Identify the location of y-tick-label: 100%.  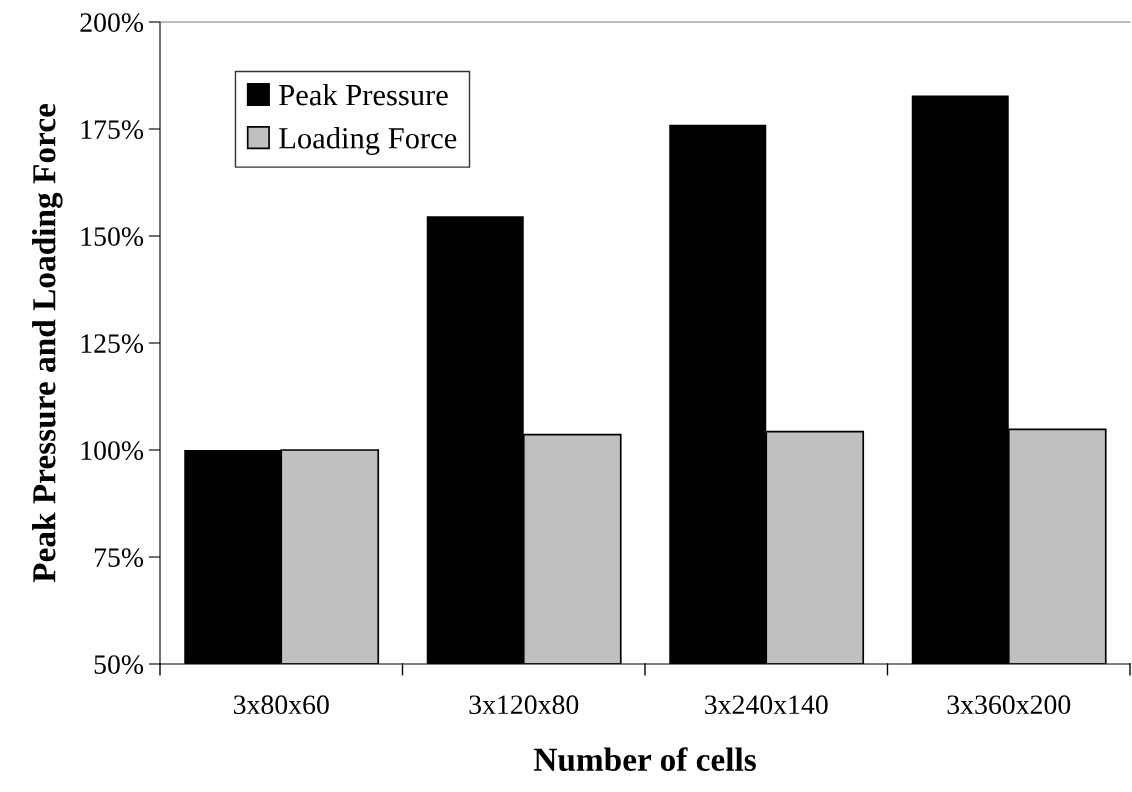
(112, 450).